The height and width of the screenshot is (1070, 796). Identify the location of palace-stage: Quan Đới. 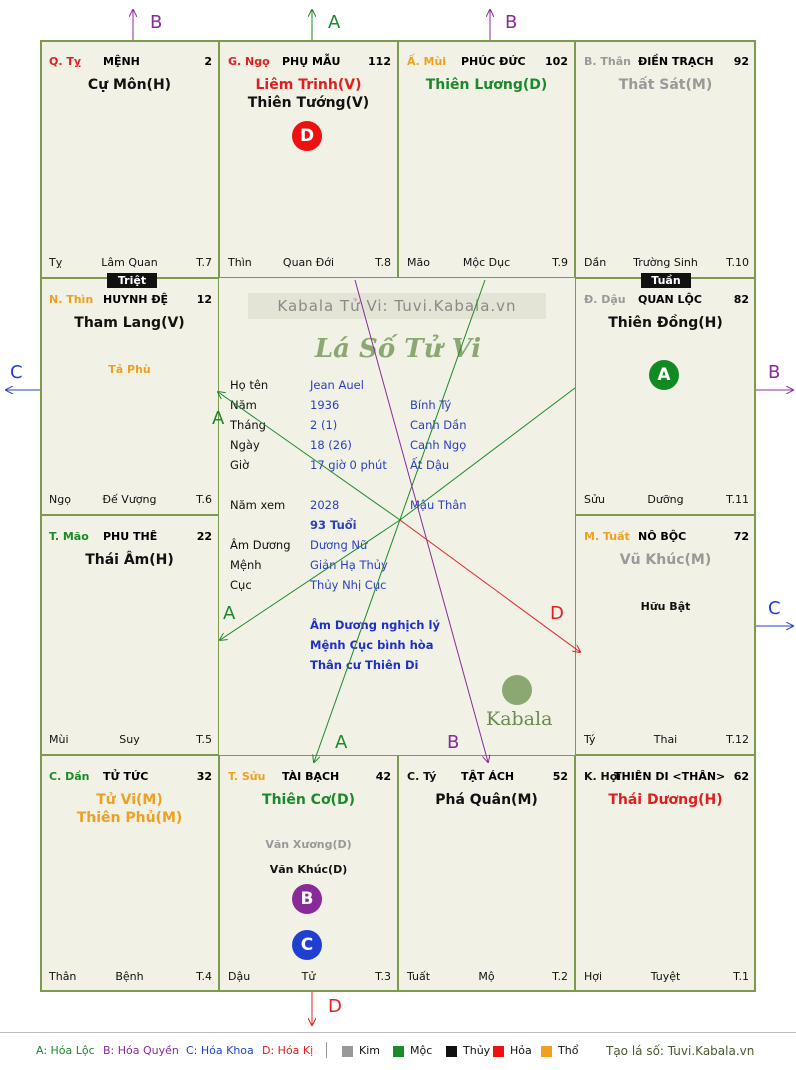
(308, 262).